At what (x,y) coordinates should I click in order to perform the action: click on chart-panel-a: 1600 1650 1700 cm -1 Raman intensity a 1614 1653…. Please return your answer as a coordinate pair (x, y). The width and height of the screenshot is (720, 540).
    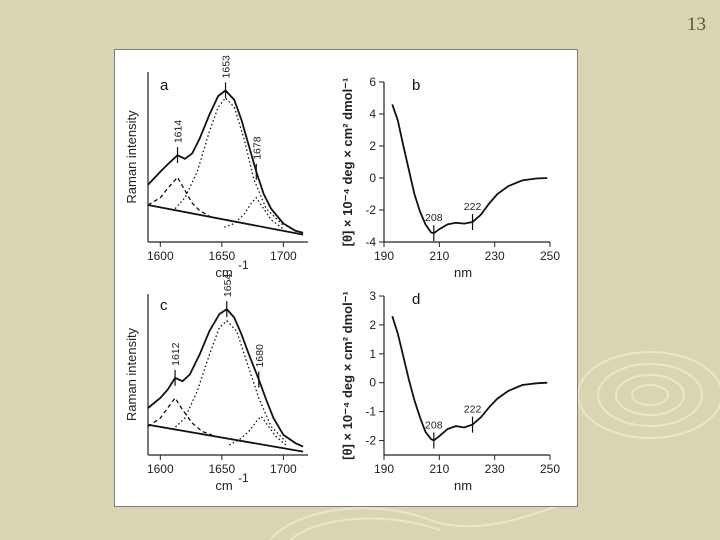
    Looking at the image, I should click on (216, 167).